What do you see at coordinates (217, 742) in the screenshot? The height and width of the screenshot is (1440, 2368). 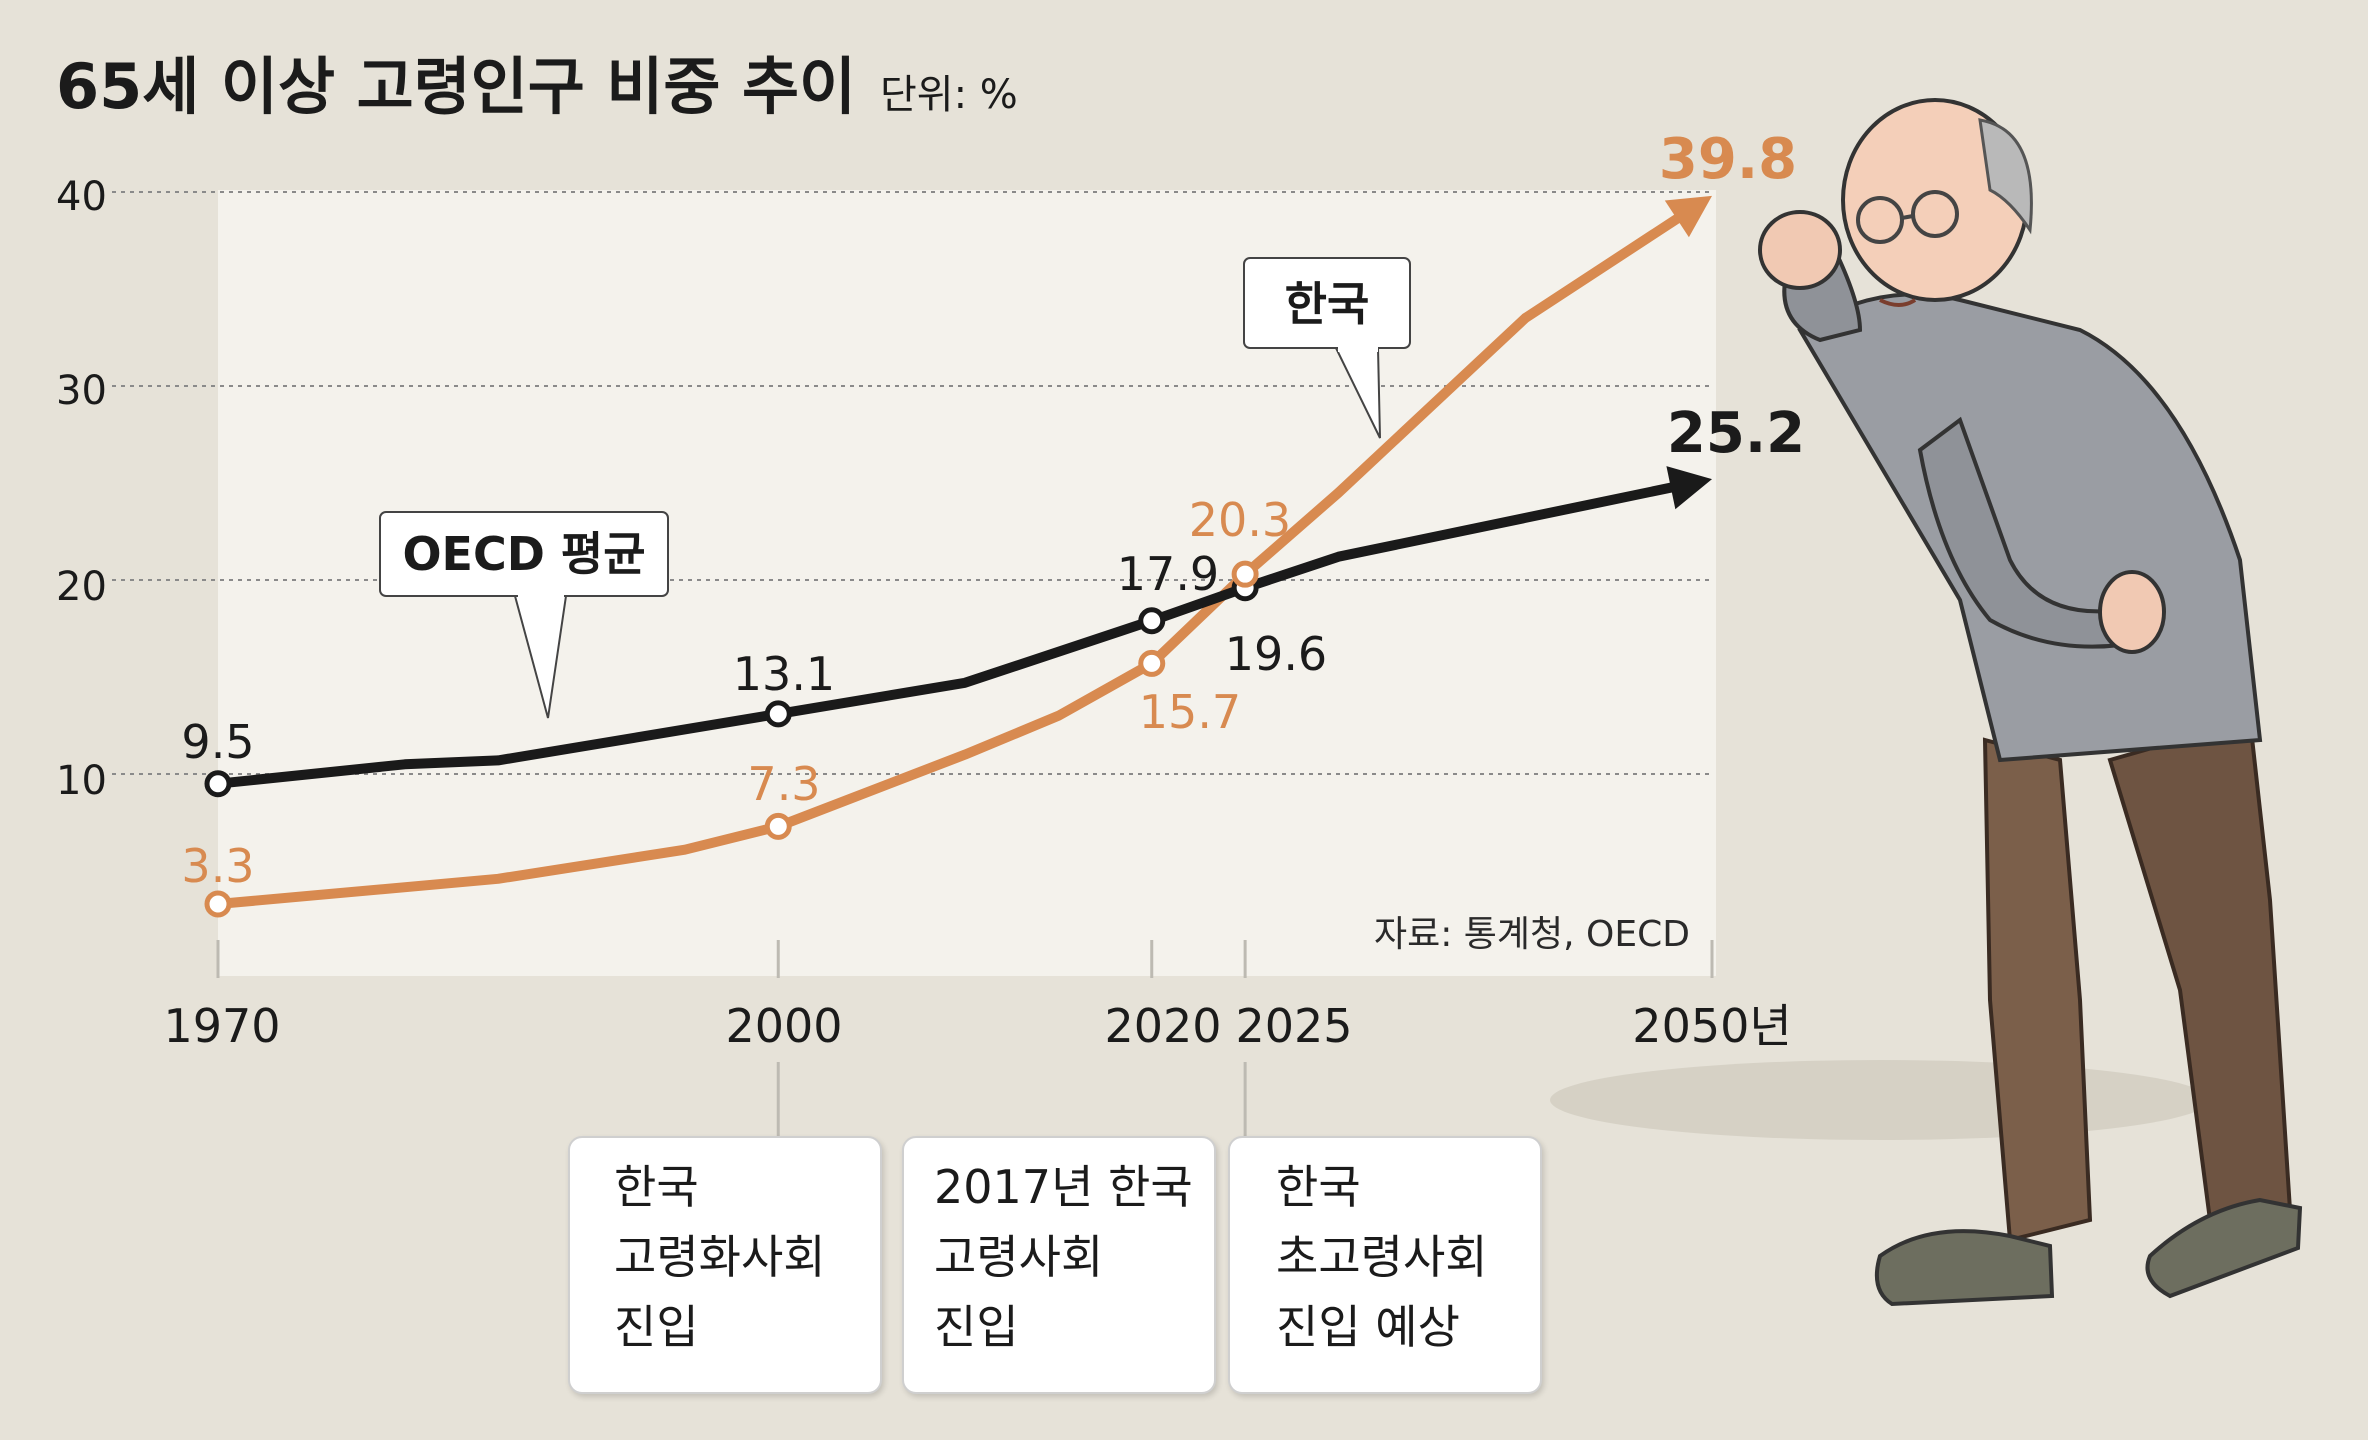 I see `oecd-value-label: 9.5` at bounding box center [217, 742].